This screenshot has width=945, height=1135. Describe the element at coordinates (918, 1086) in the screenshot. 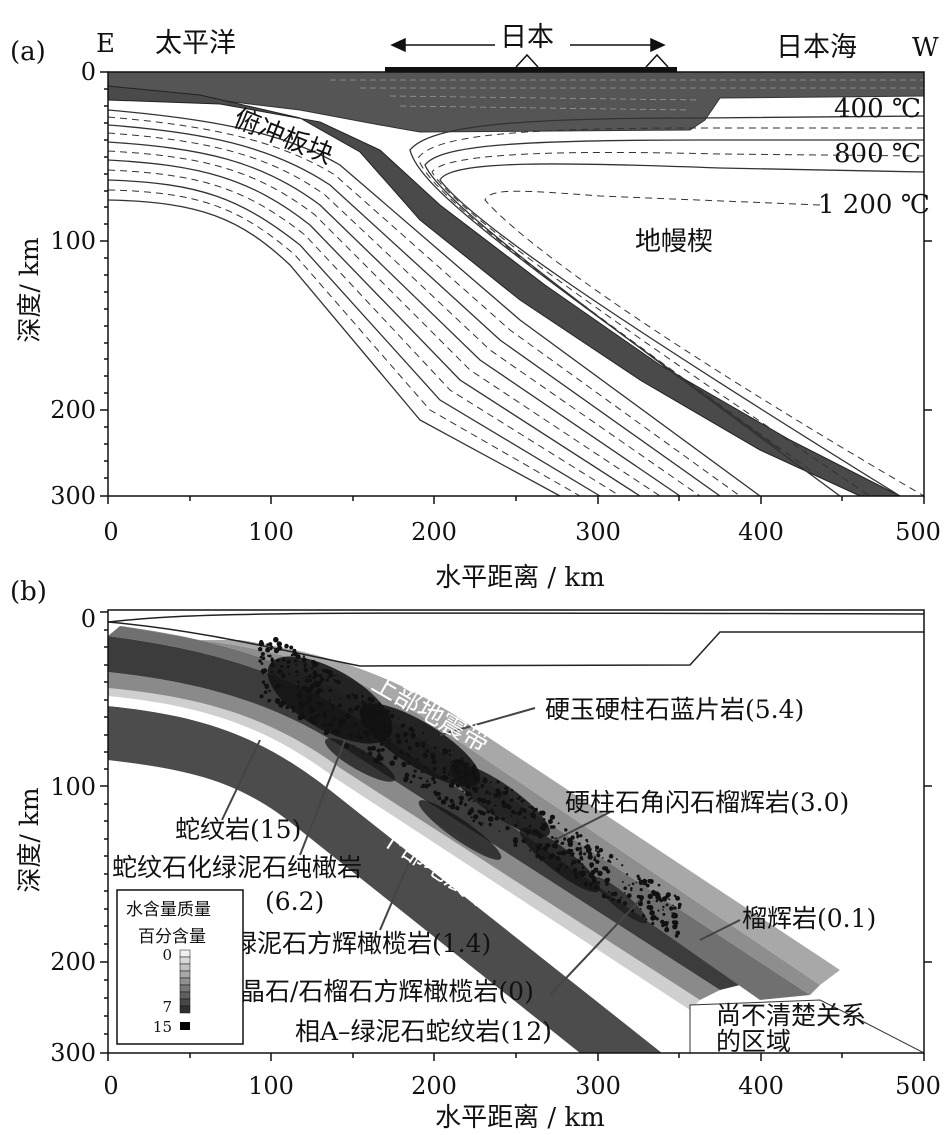

I see `b-x-tick-500: 500` at that location.